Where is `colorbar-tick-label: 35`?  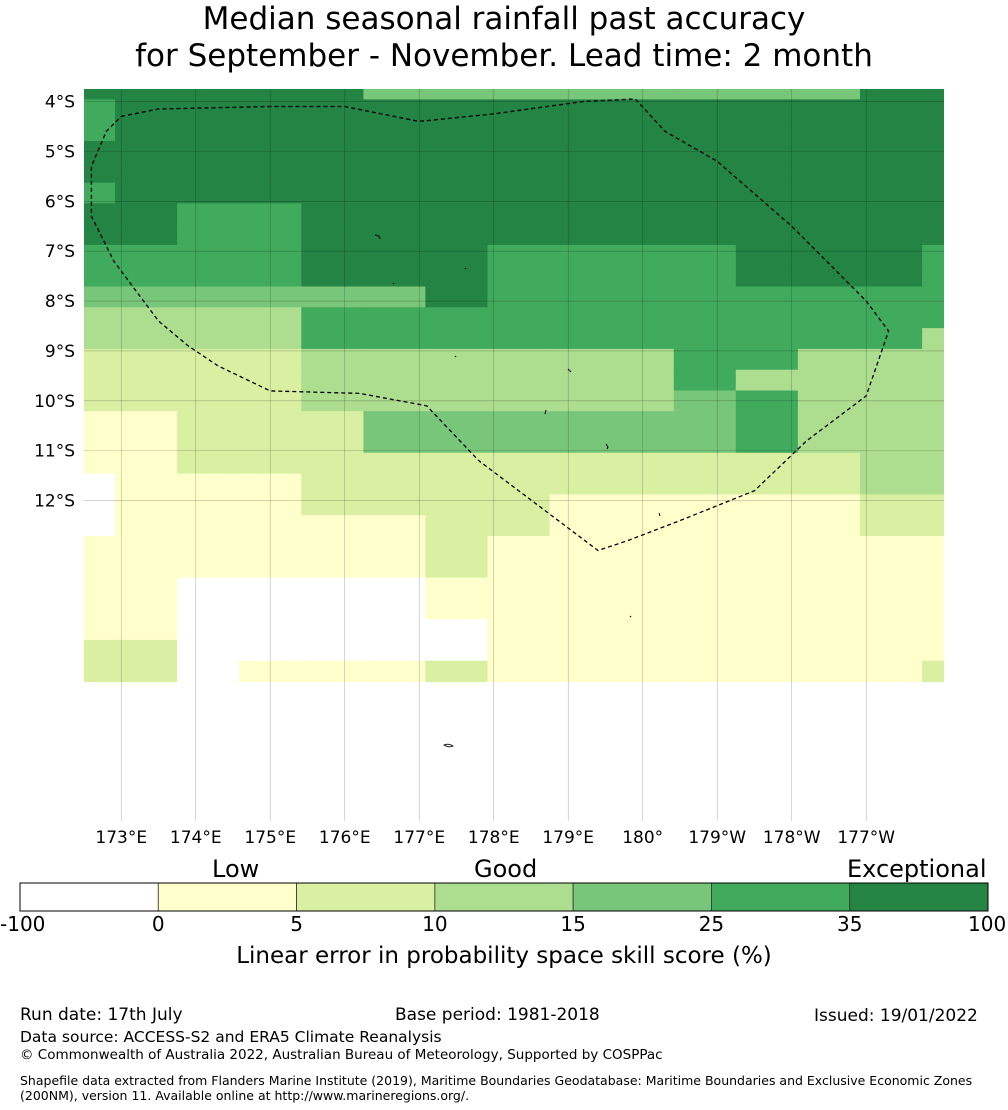 colorbar-tick-label: 35 is located at coordinates (849, 924).